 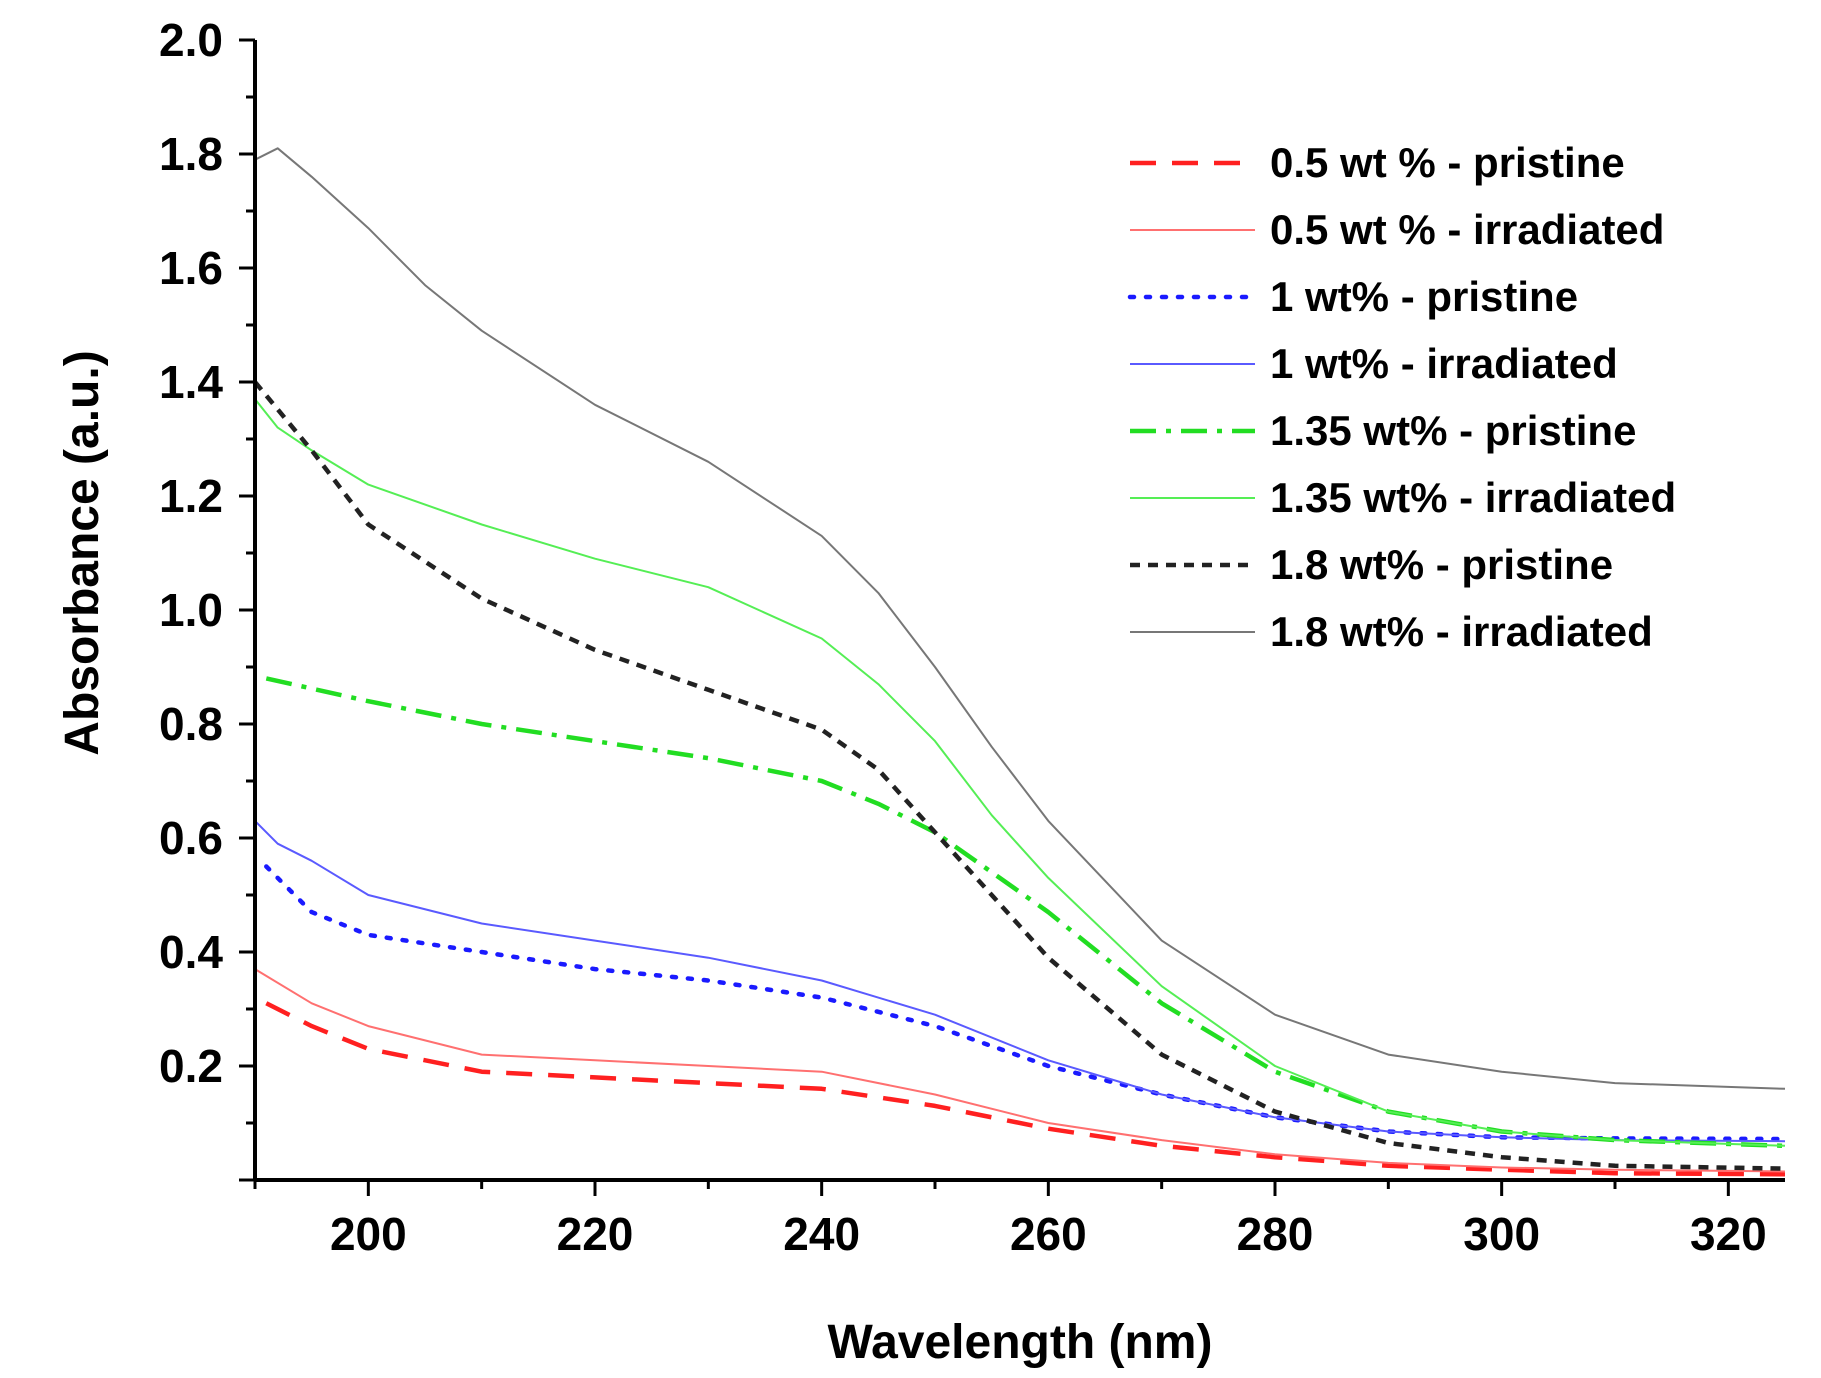 I want to click on legend-label-1: 0.5 wt % - pristine, so click(x=1447, y=162).